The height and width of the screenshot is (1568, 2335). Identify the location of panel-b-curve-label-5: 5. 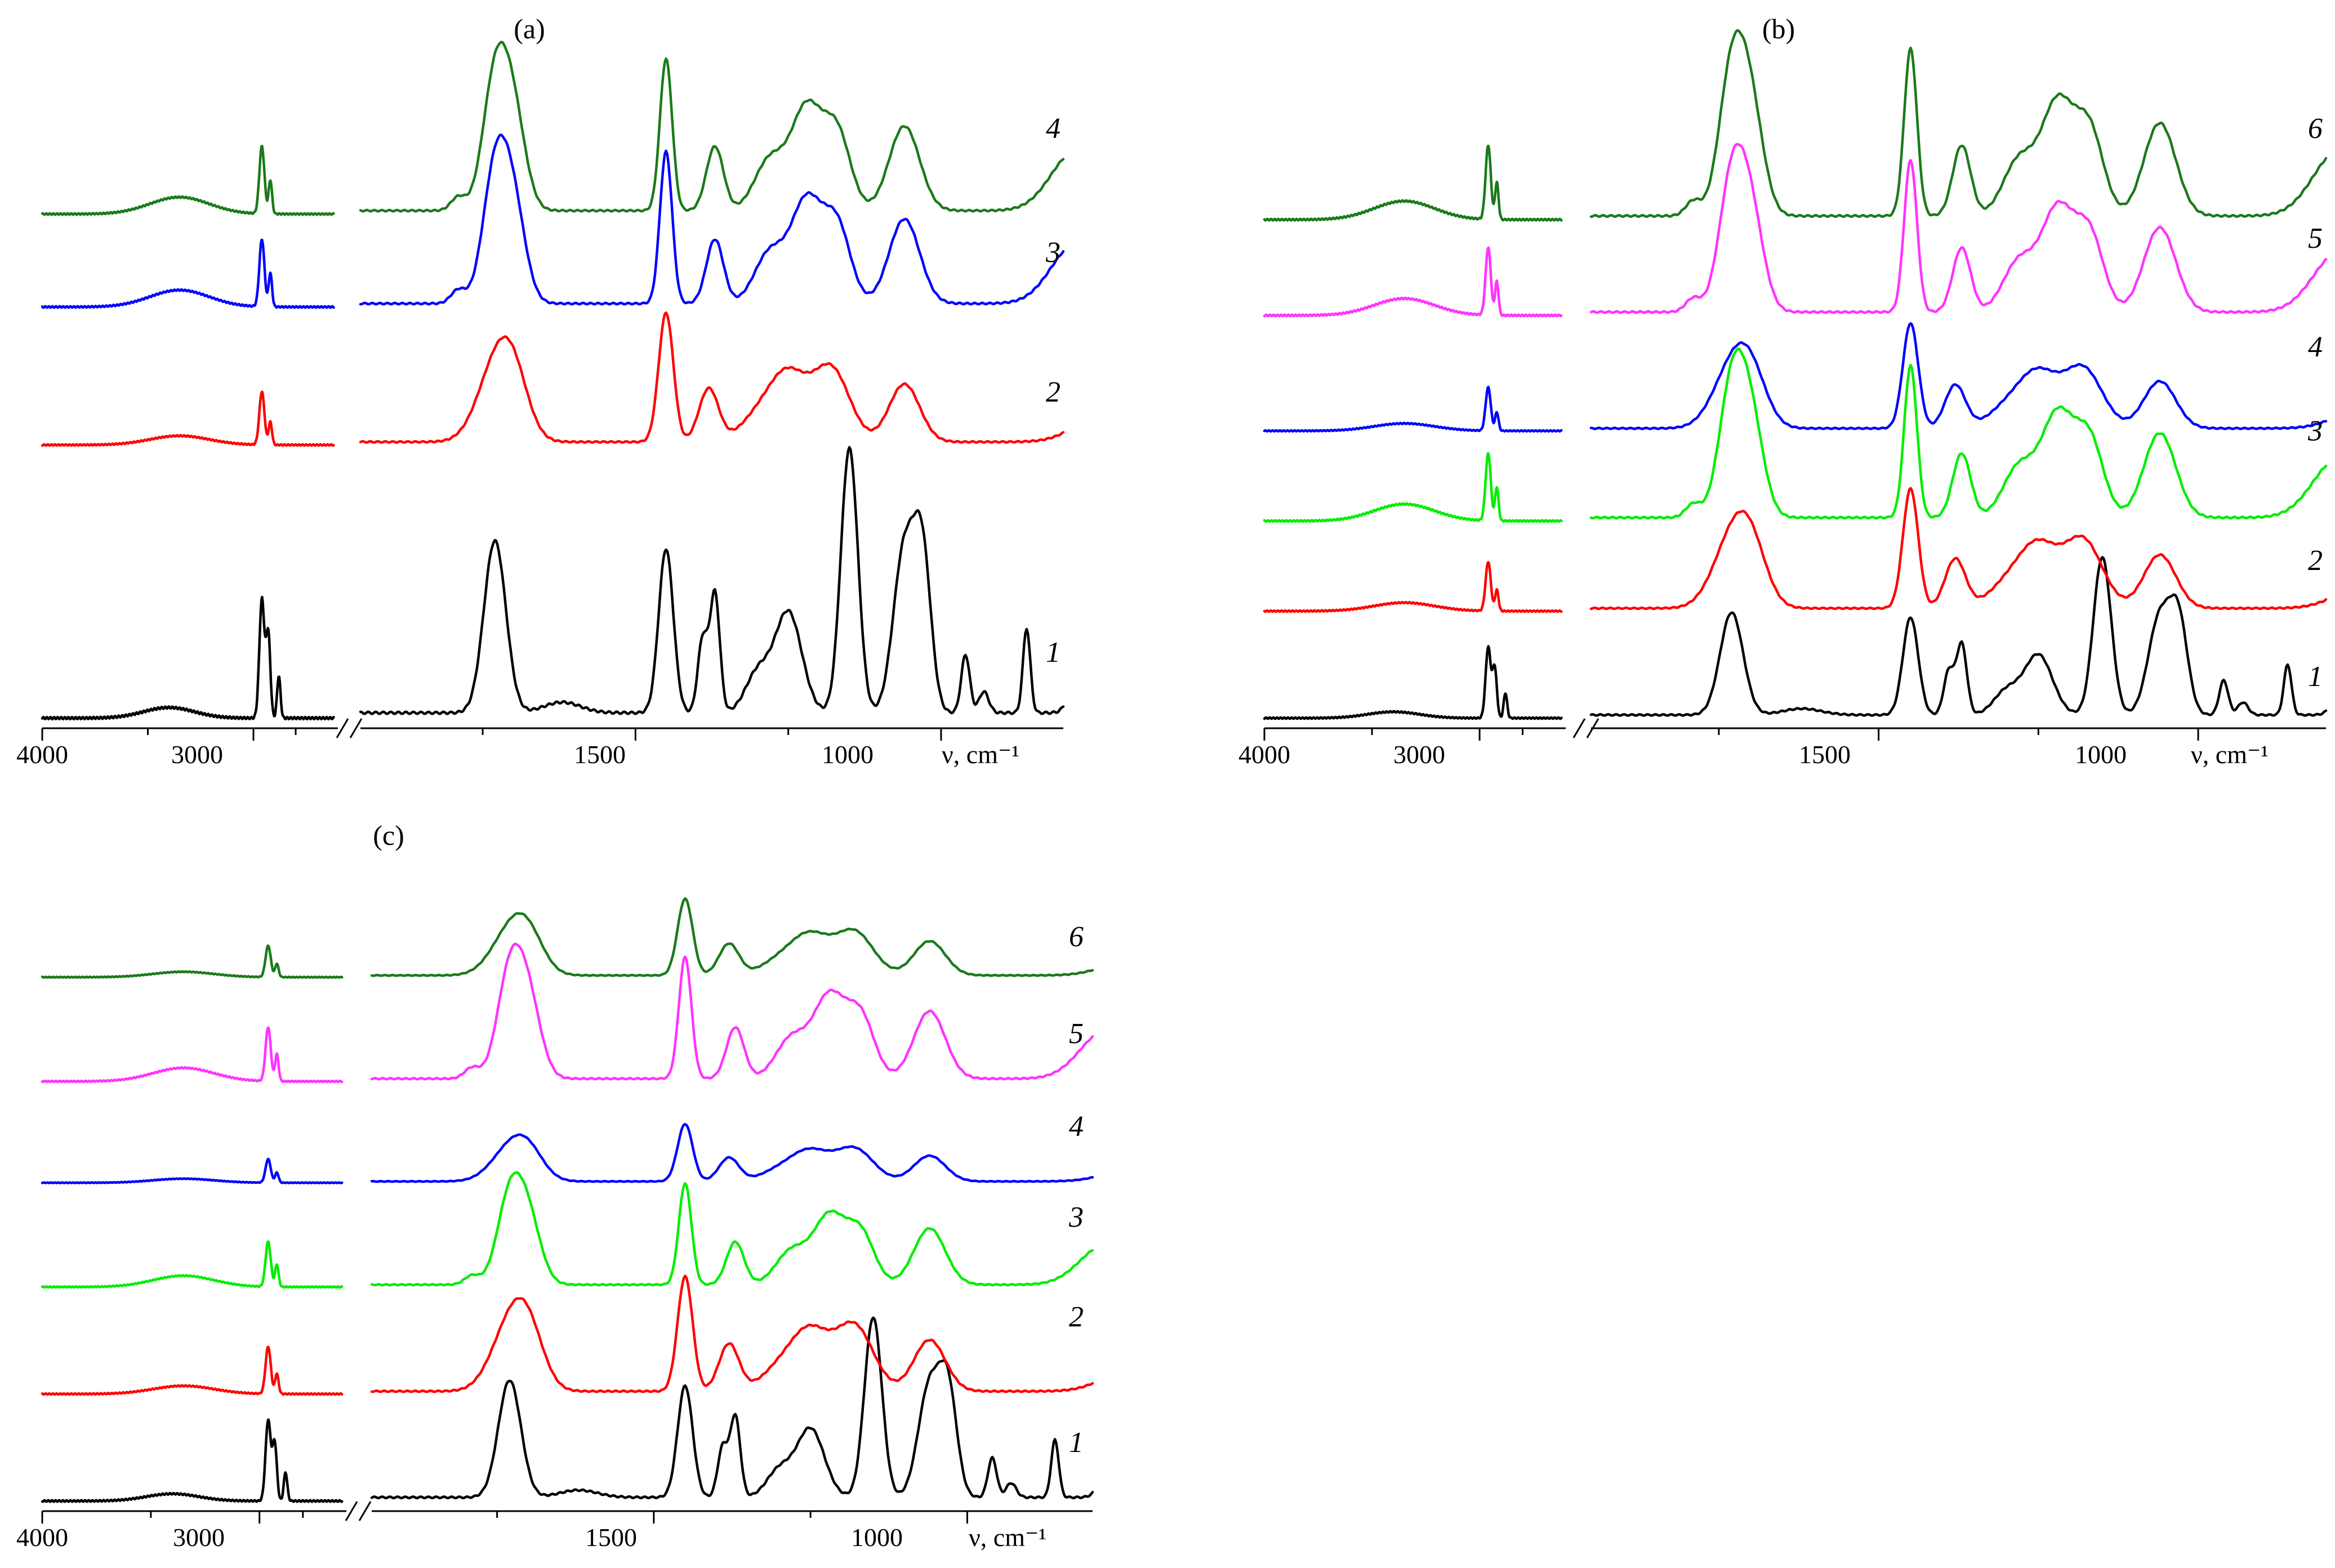
(2315, 238).